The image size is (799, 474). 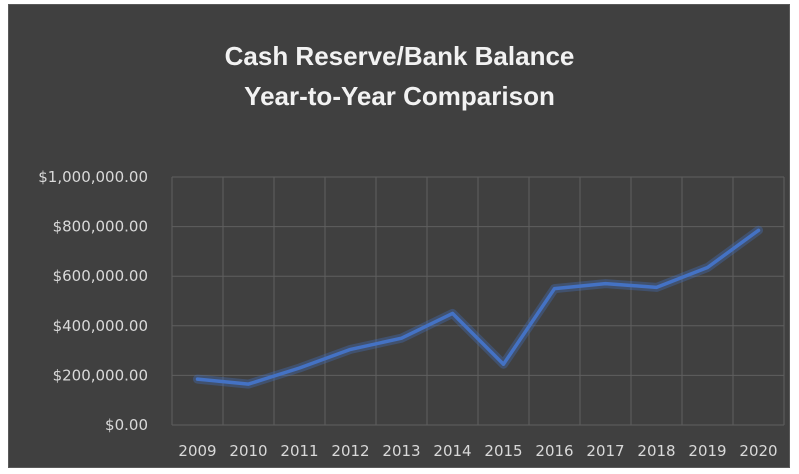 I want to click on x-tick-label: 2010, so click(x=248, y=451).